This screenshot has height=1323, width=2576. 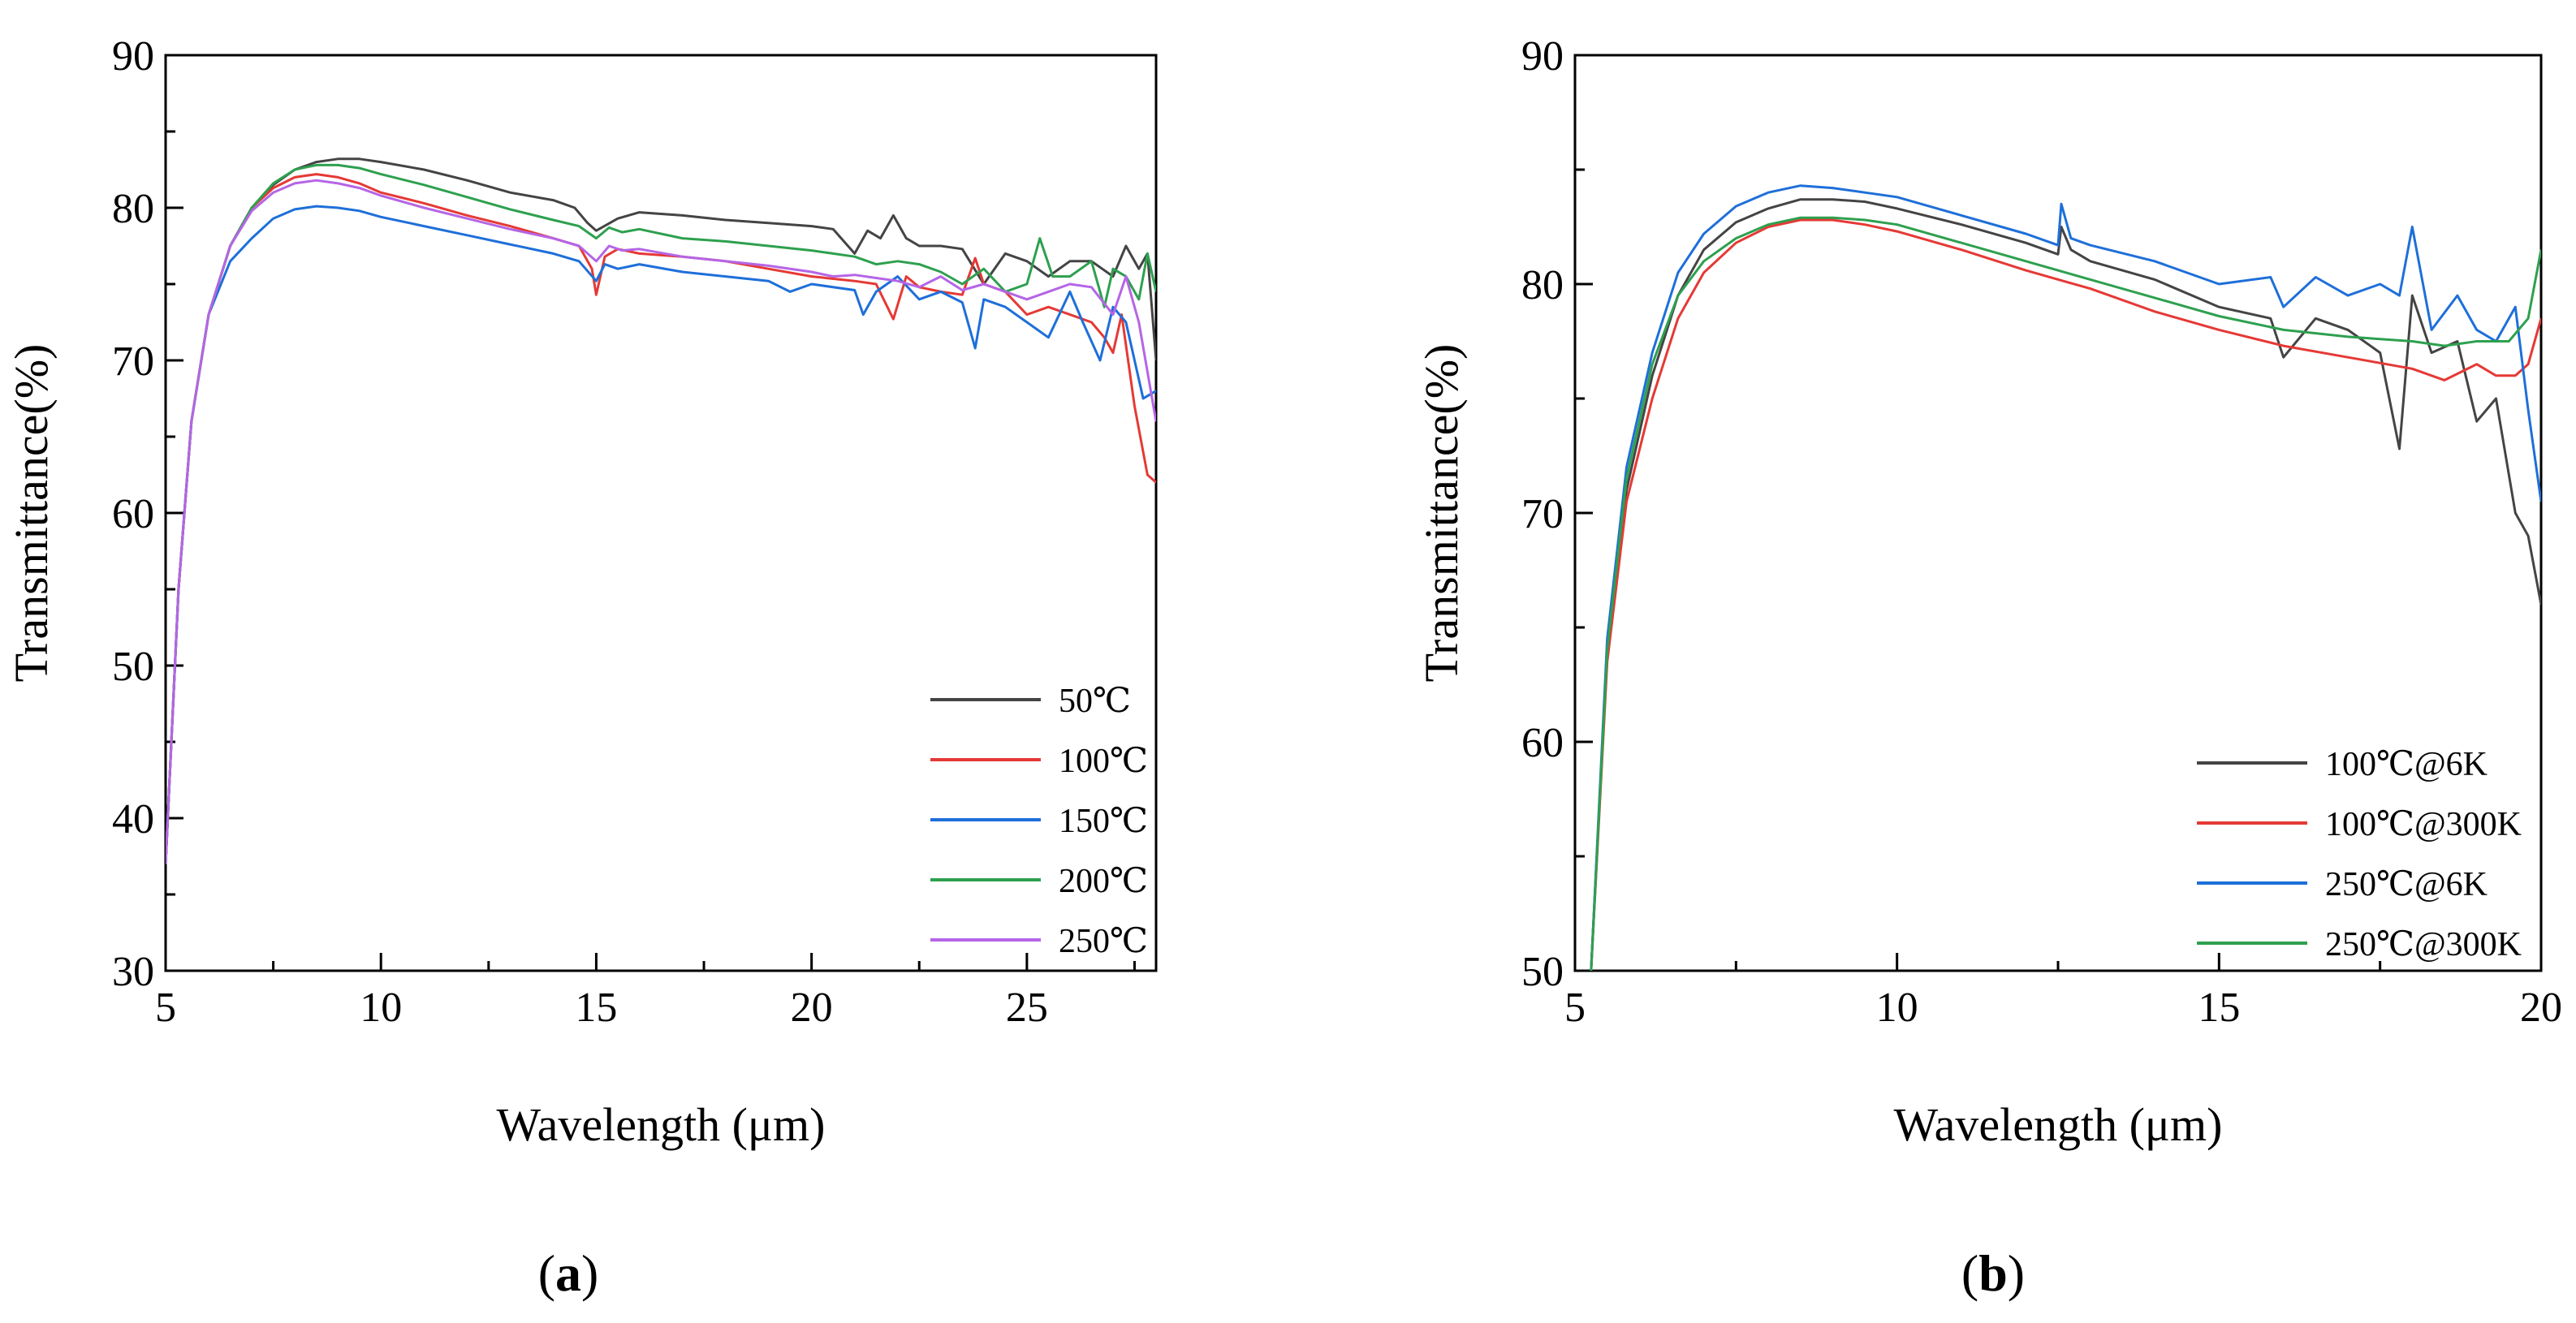 What do you see at coordinates (1542, 514) in the screenshot?
I see `chart-b-y-tick-label: 70` at bounding box center [1542, 514].